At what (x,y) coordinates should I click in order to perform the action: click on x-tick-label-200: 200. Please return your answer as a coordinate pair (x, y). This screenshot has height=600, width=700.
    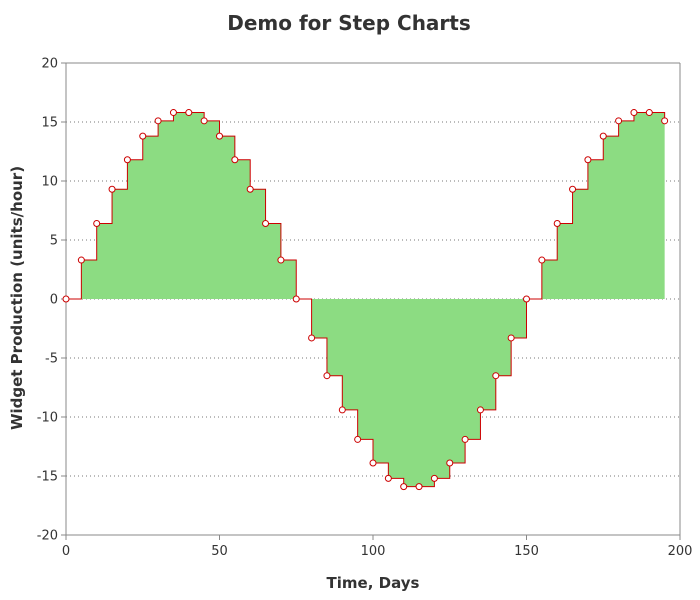
    Looking at the image, I should click on (680, 551).